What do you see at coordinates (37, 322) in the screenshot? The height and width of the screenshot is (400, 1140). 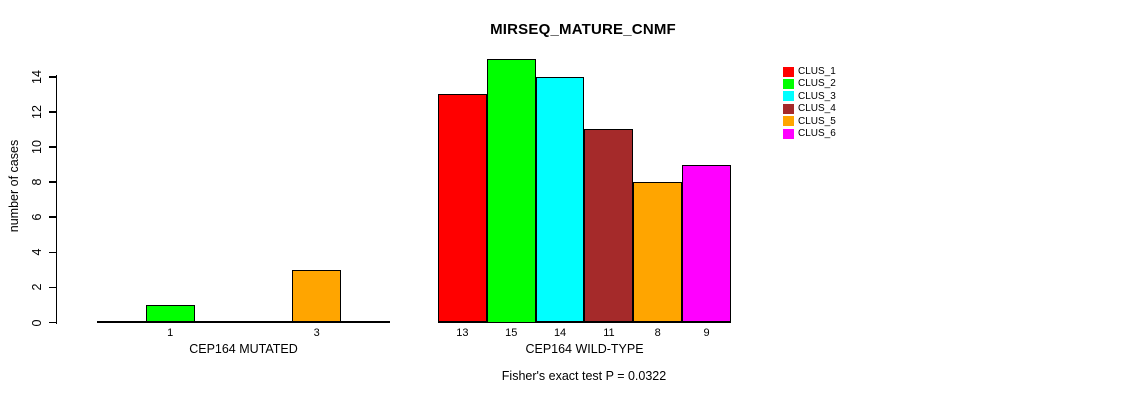 I see `y-tick-label: 0` at bounding box center [37, 322].